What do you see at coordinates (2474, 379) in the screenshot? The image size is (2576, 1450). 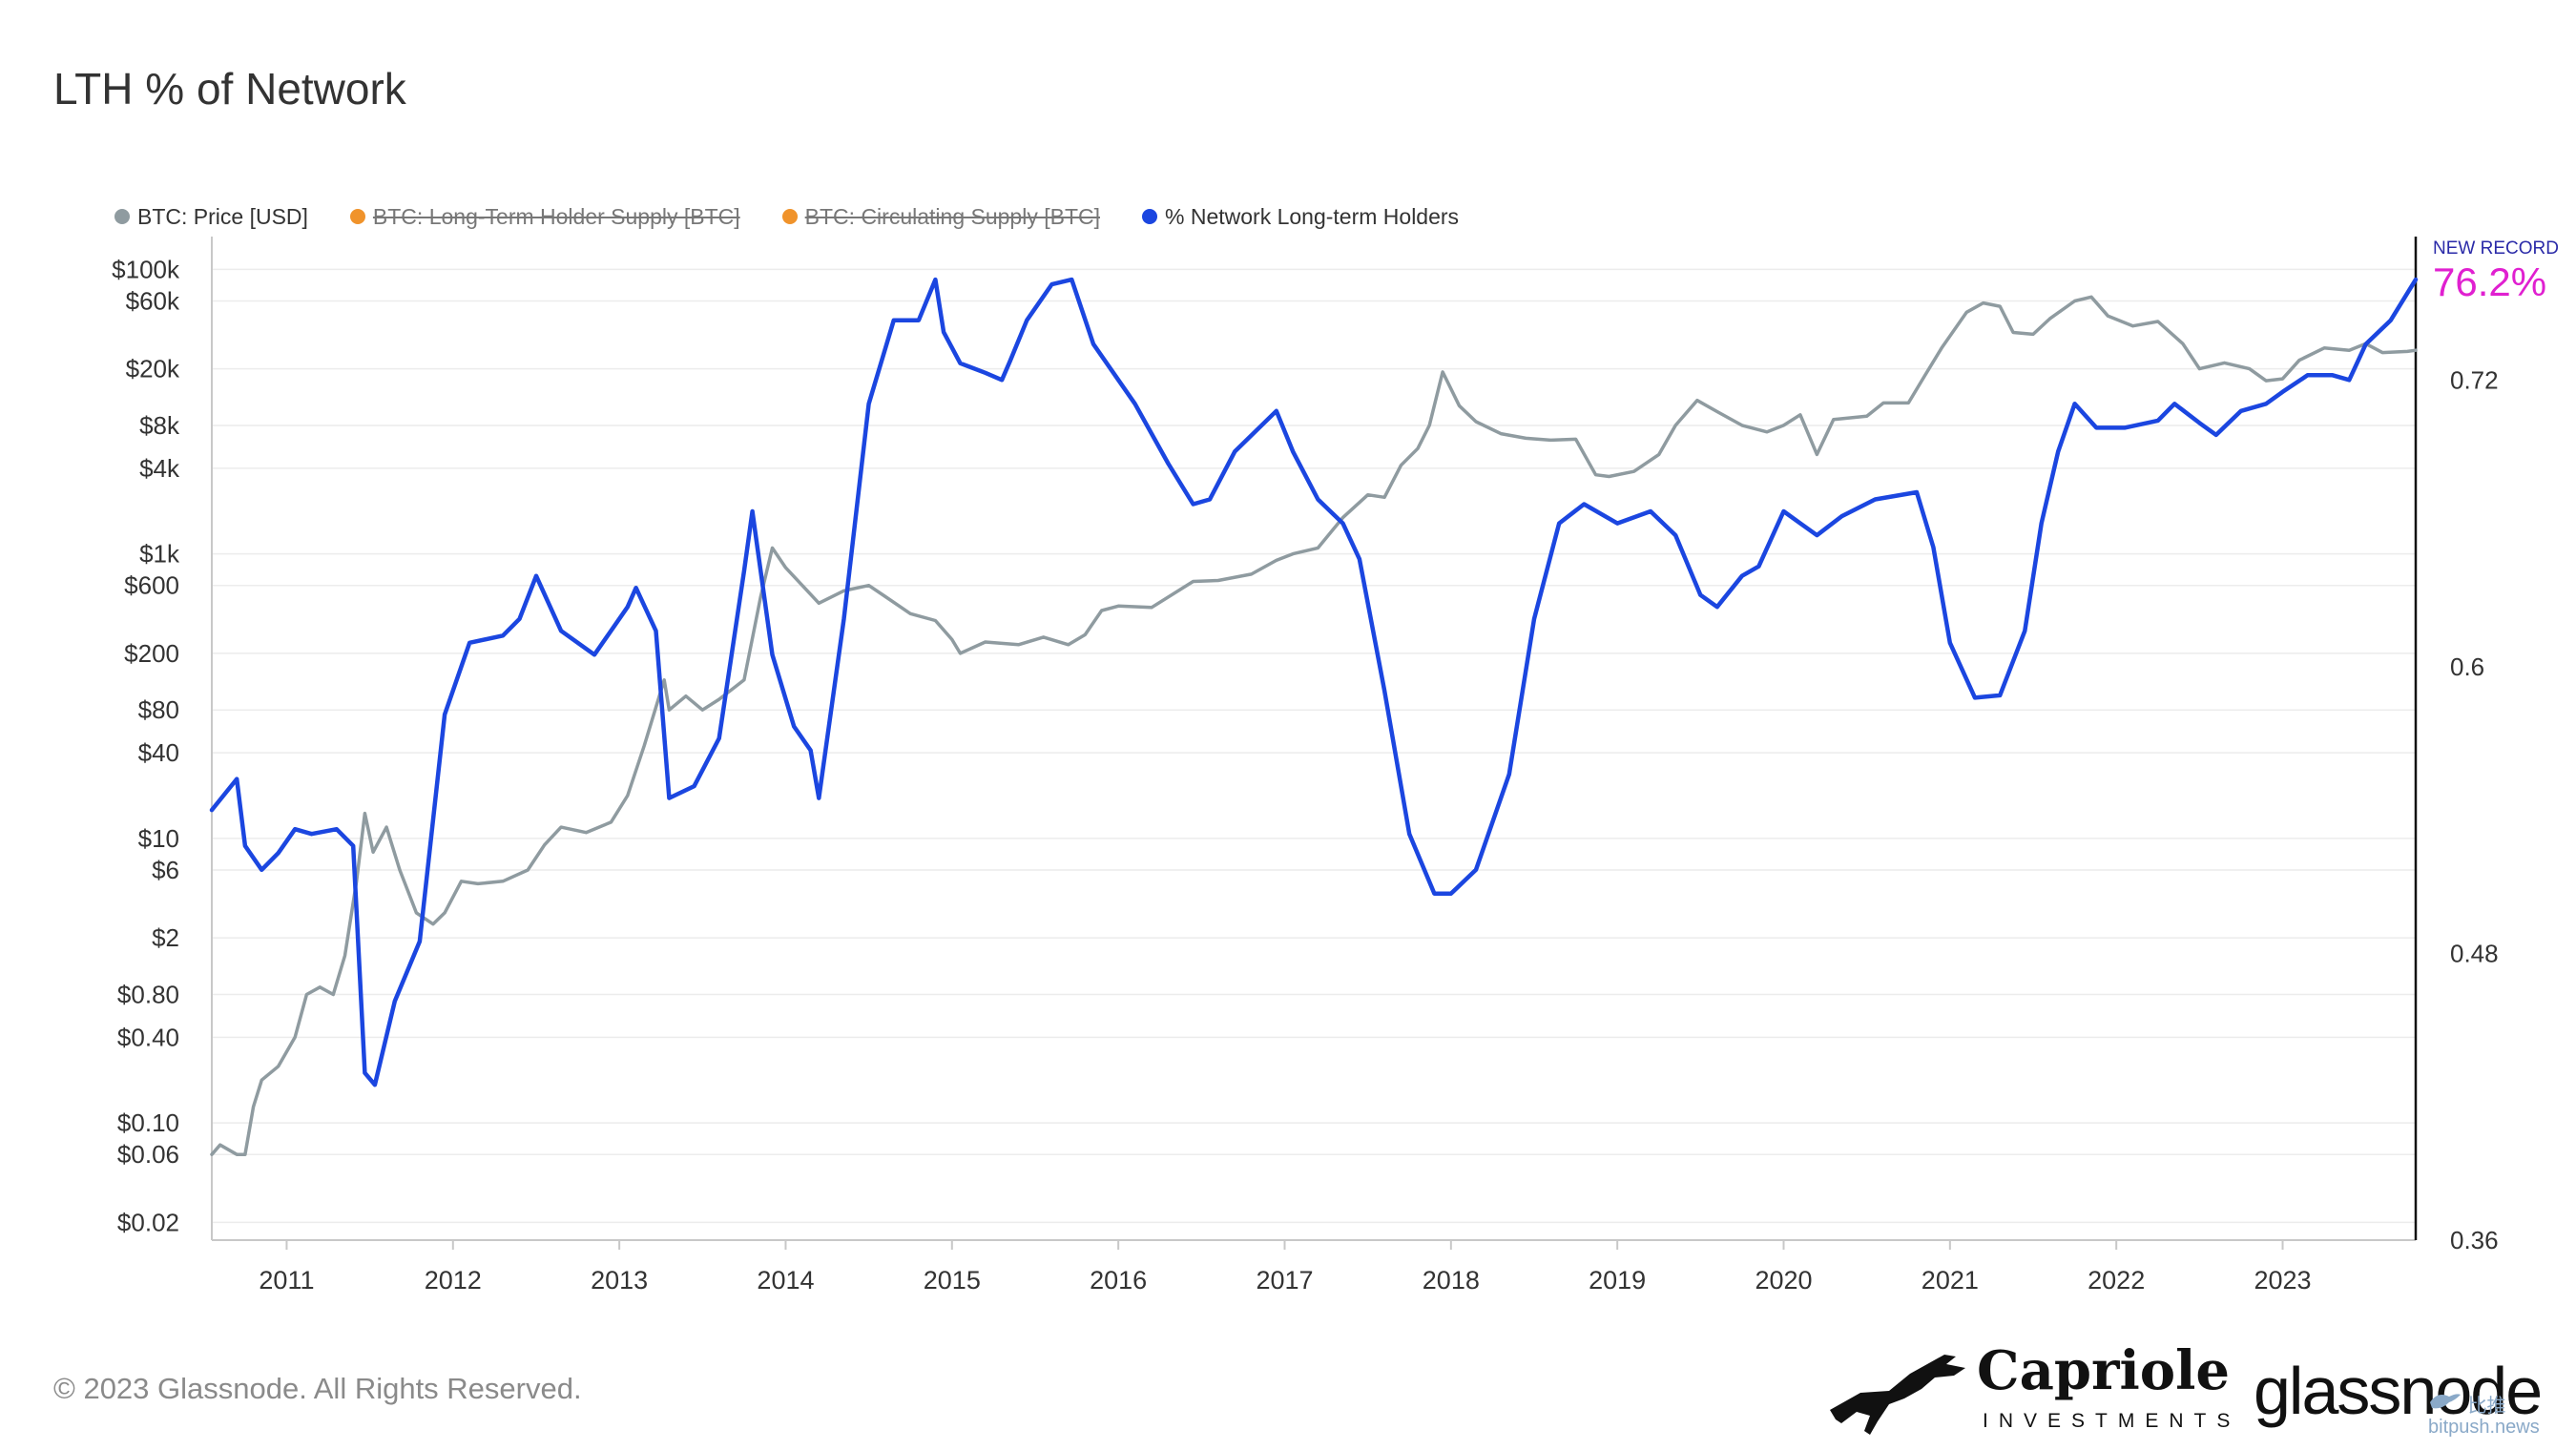 I see `y-right-tick-label: 0.72` at bounding box center [2474, 379].